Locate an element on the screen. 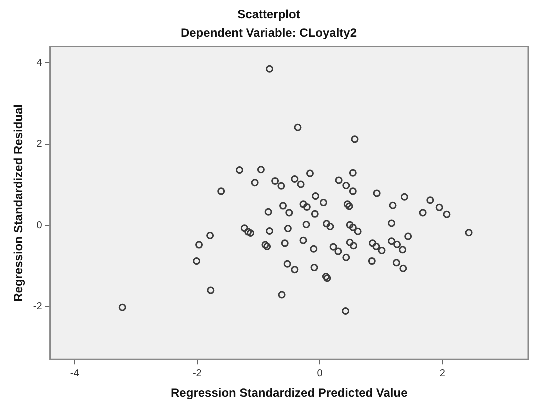  chart-title: Scatterplot is located at coordinates (269, 15).